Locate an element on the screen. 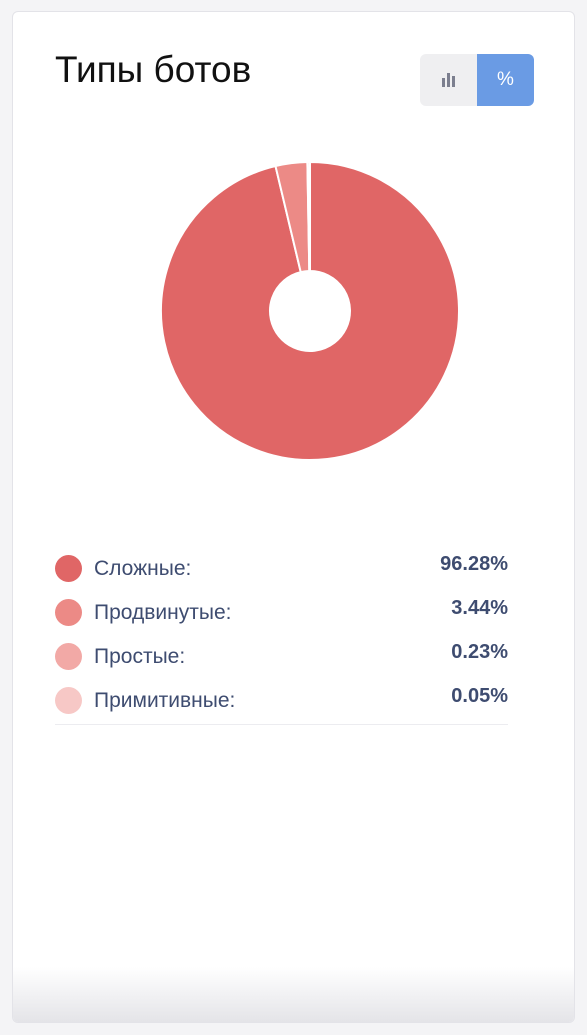  legend-value: 0.05% is located at coordinates (479, 696).